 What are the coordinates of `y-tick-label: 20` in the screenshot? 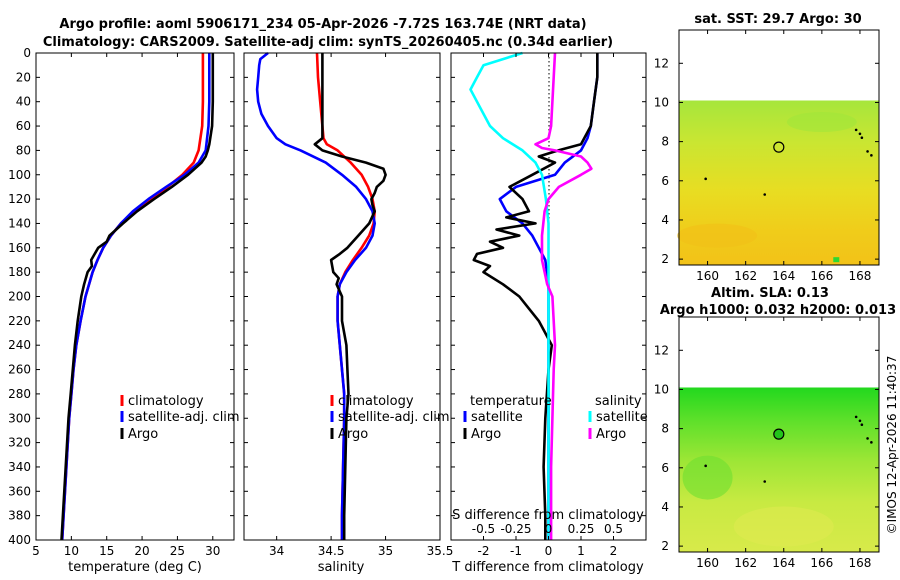 It's located at (23, 77).